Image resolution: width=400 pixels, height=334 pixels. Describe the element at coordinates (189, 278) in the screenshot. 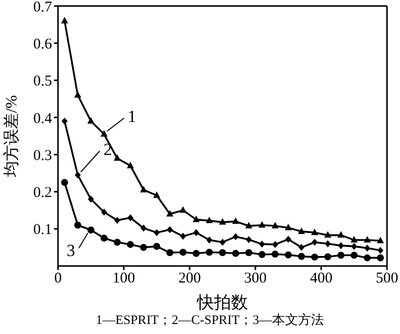

I see `x-tick-label: 200` at that location.